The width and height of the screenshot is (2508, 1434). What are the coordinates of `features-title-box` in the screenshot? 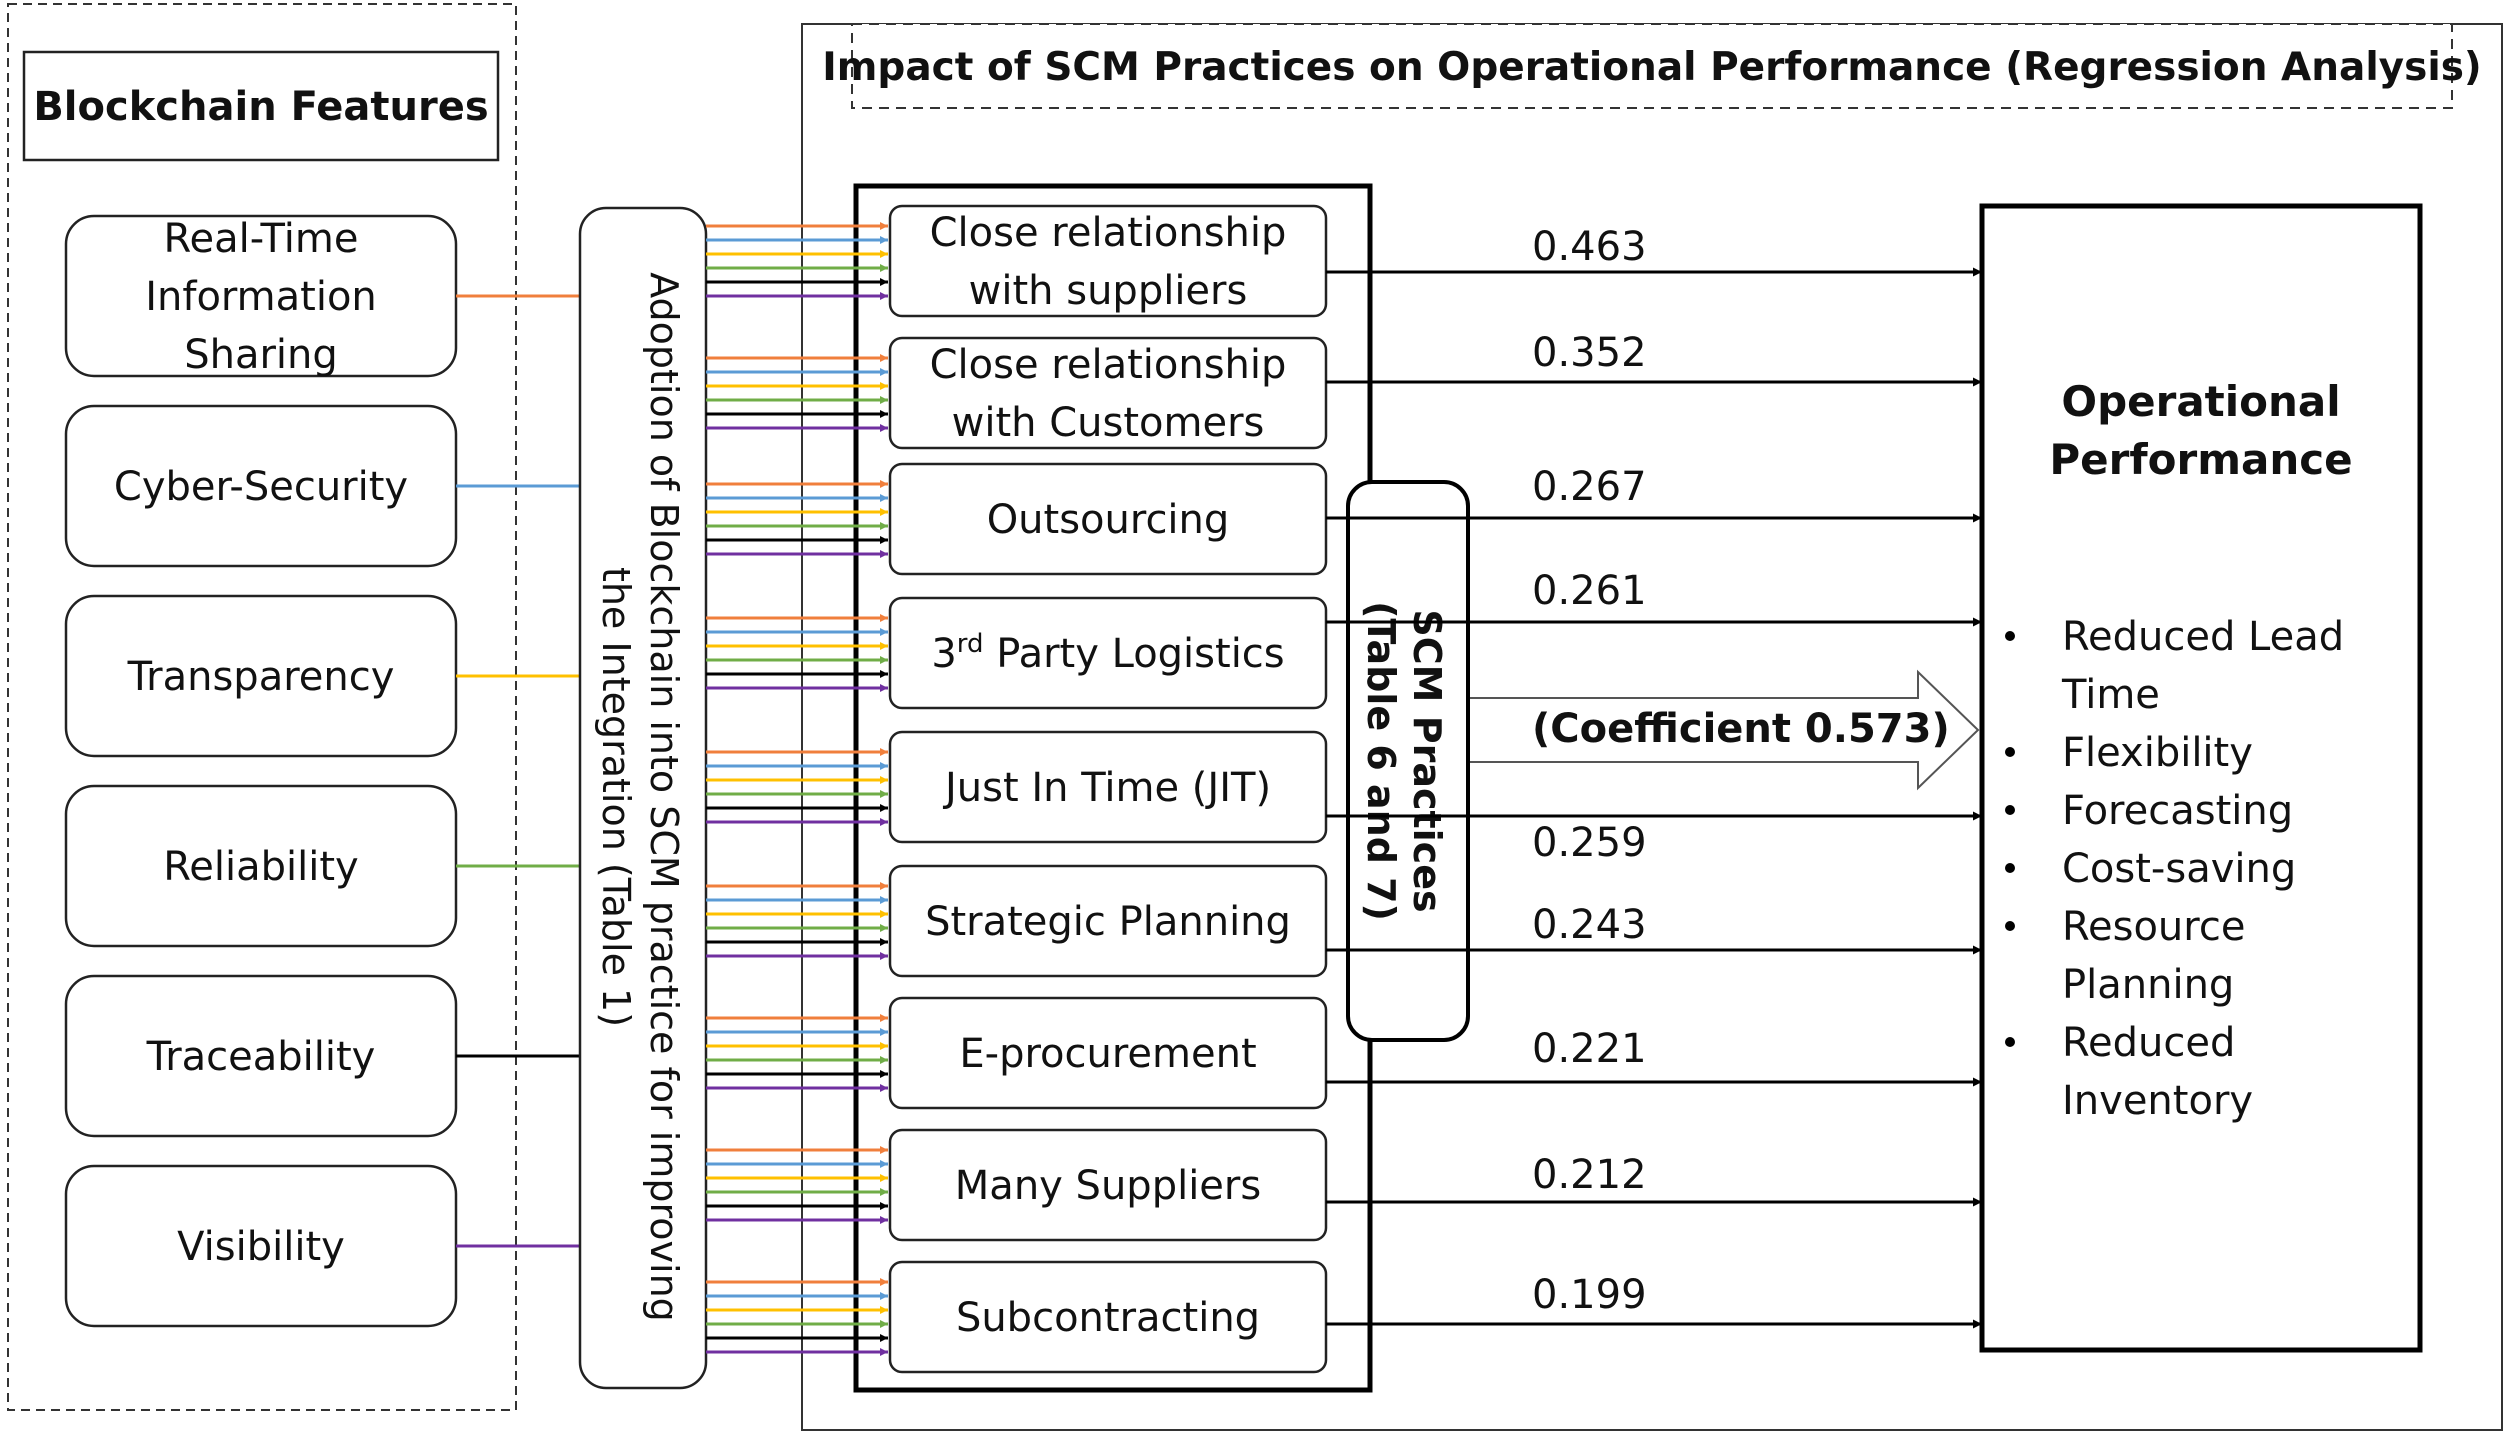 It's located at (261, 106).